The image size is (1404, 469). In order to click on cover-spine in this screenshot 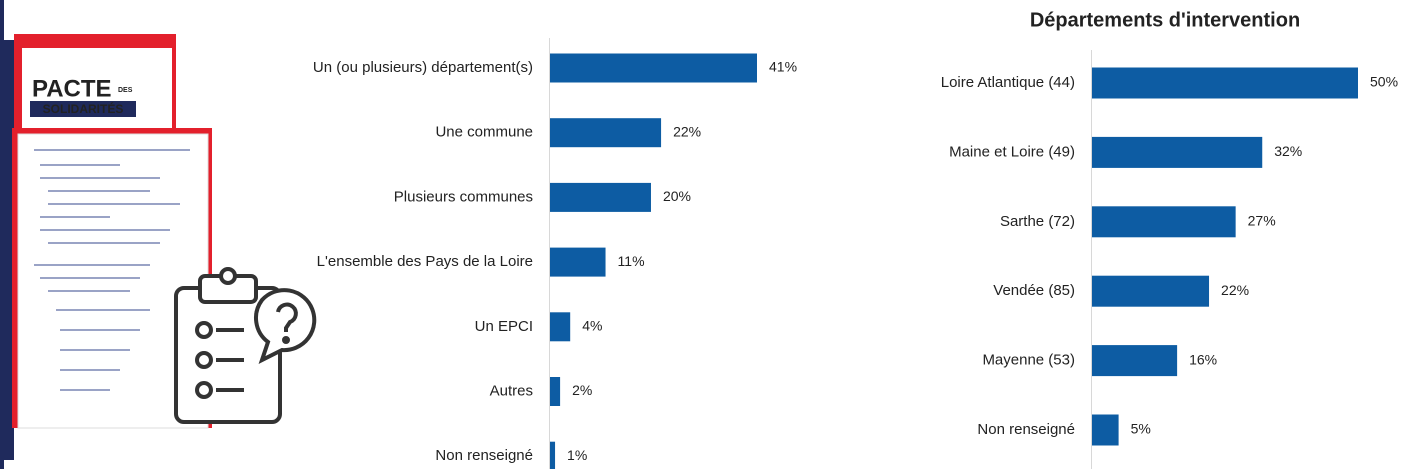, I will do `click(7, 250)`.